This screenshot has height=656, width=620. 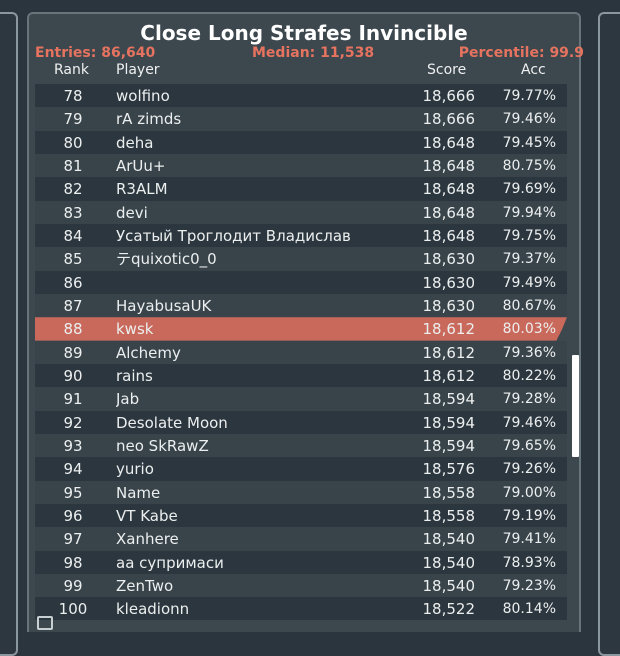 What do you see at coordinates (141, 165) in the screenshot?
I see `player-cell: ArUu+` at bounding box center [141, 165].